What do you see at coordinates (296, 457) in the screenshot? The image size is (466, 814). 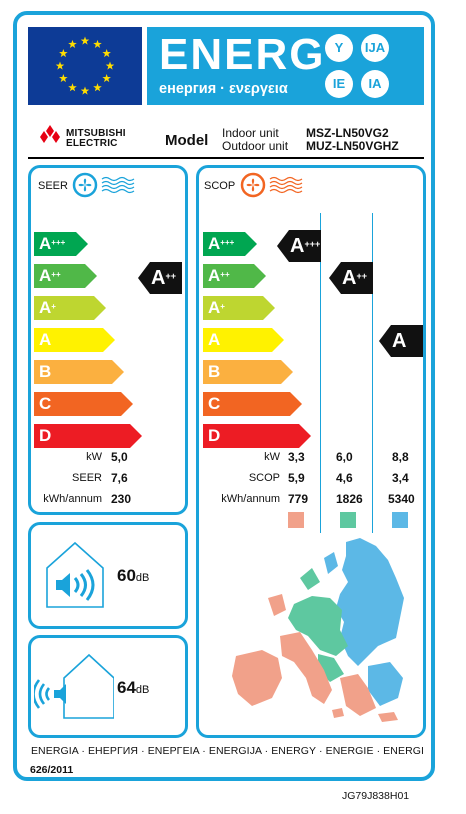 I see `scop-col1-kw: 3,3` at bounding box center [296, 457].